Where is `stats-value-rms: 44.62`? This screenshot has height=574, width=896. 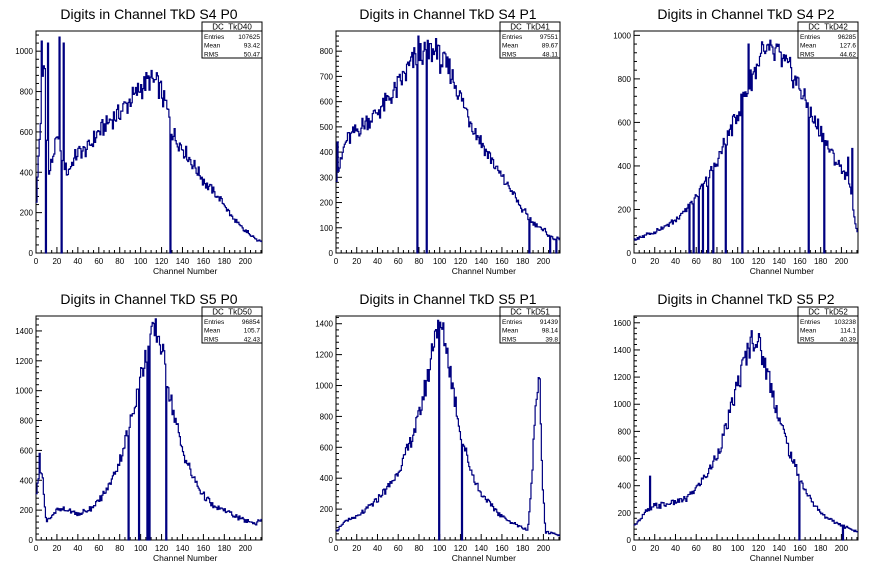
stats-value-rms: 44.62 is located at coordinates (848, 54).